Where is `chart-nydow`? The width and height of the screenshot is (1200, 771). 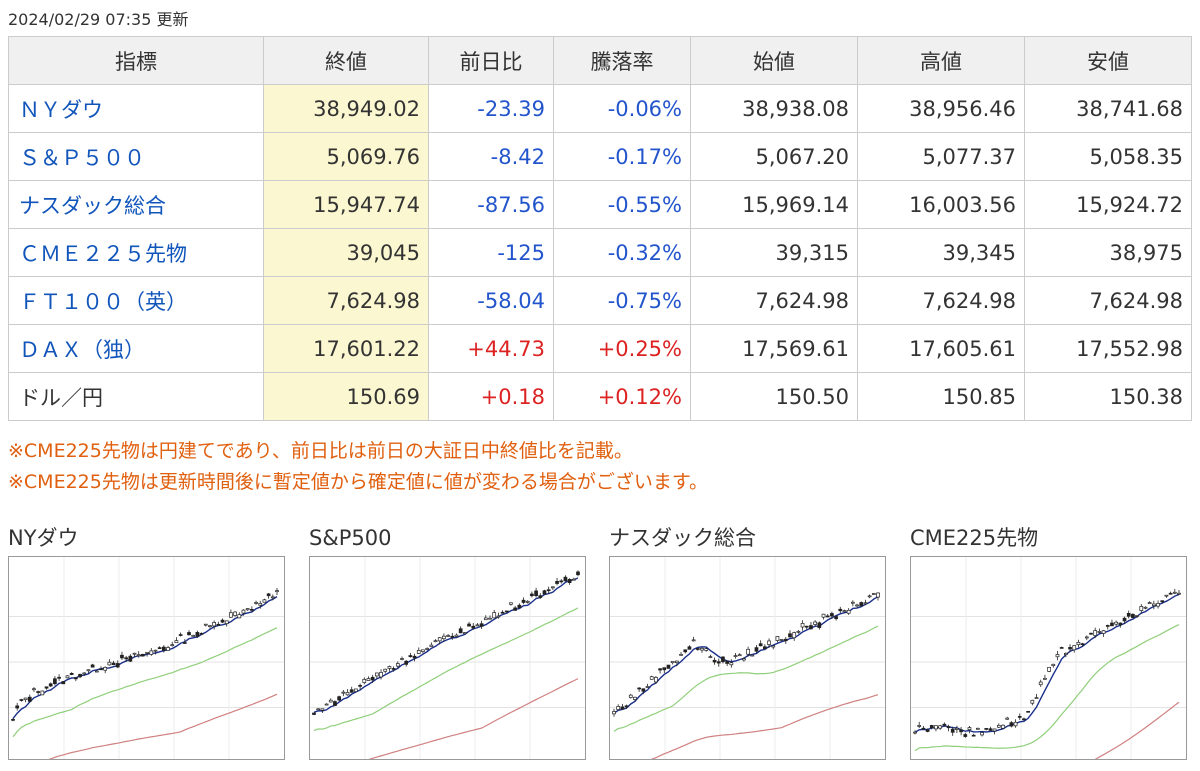
chart-nydow is located at coordinates (146, 658).